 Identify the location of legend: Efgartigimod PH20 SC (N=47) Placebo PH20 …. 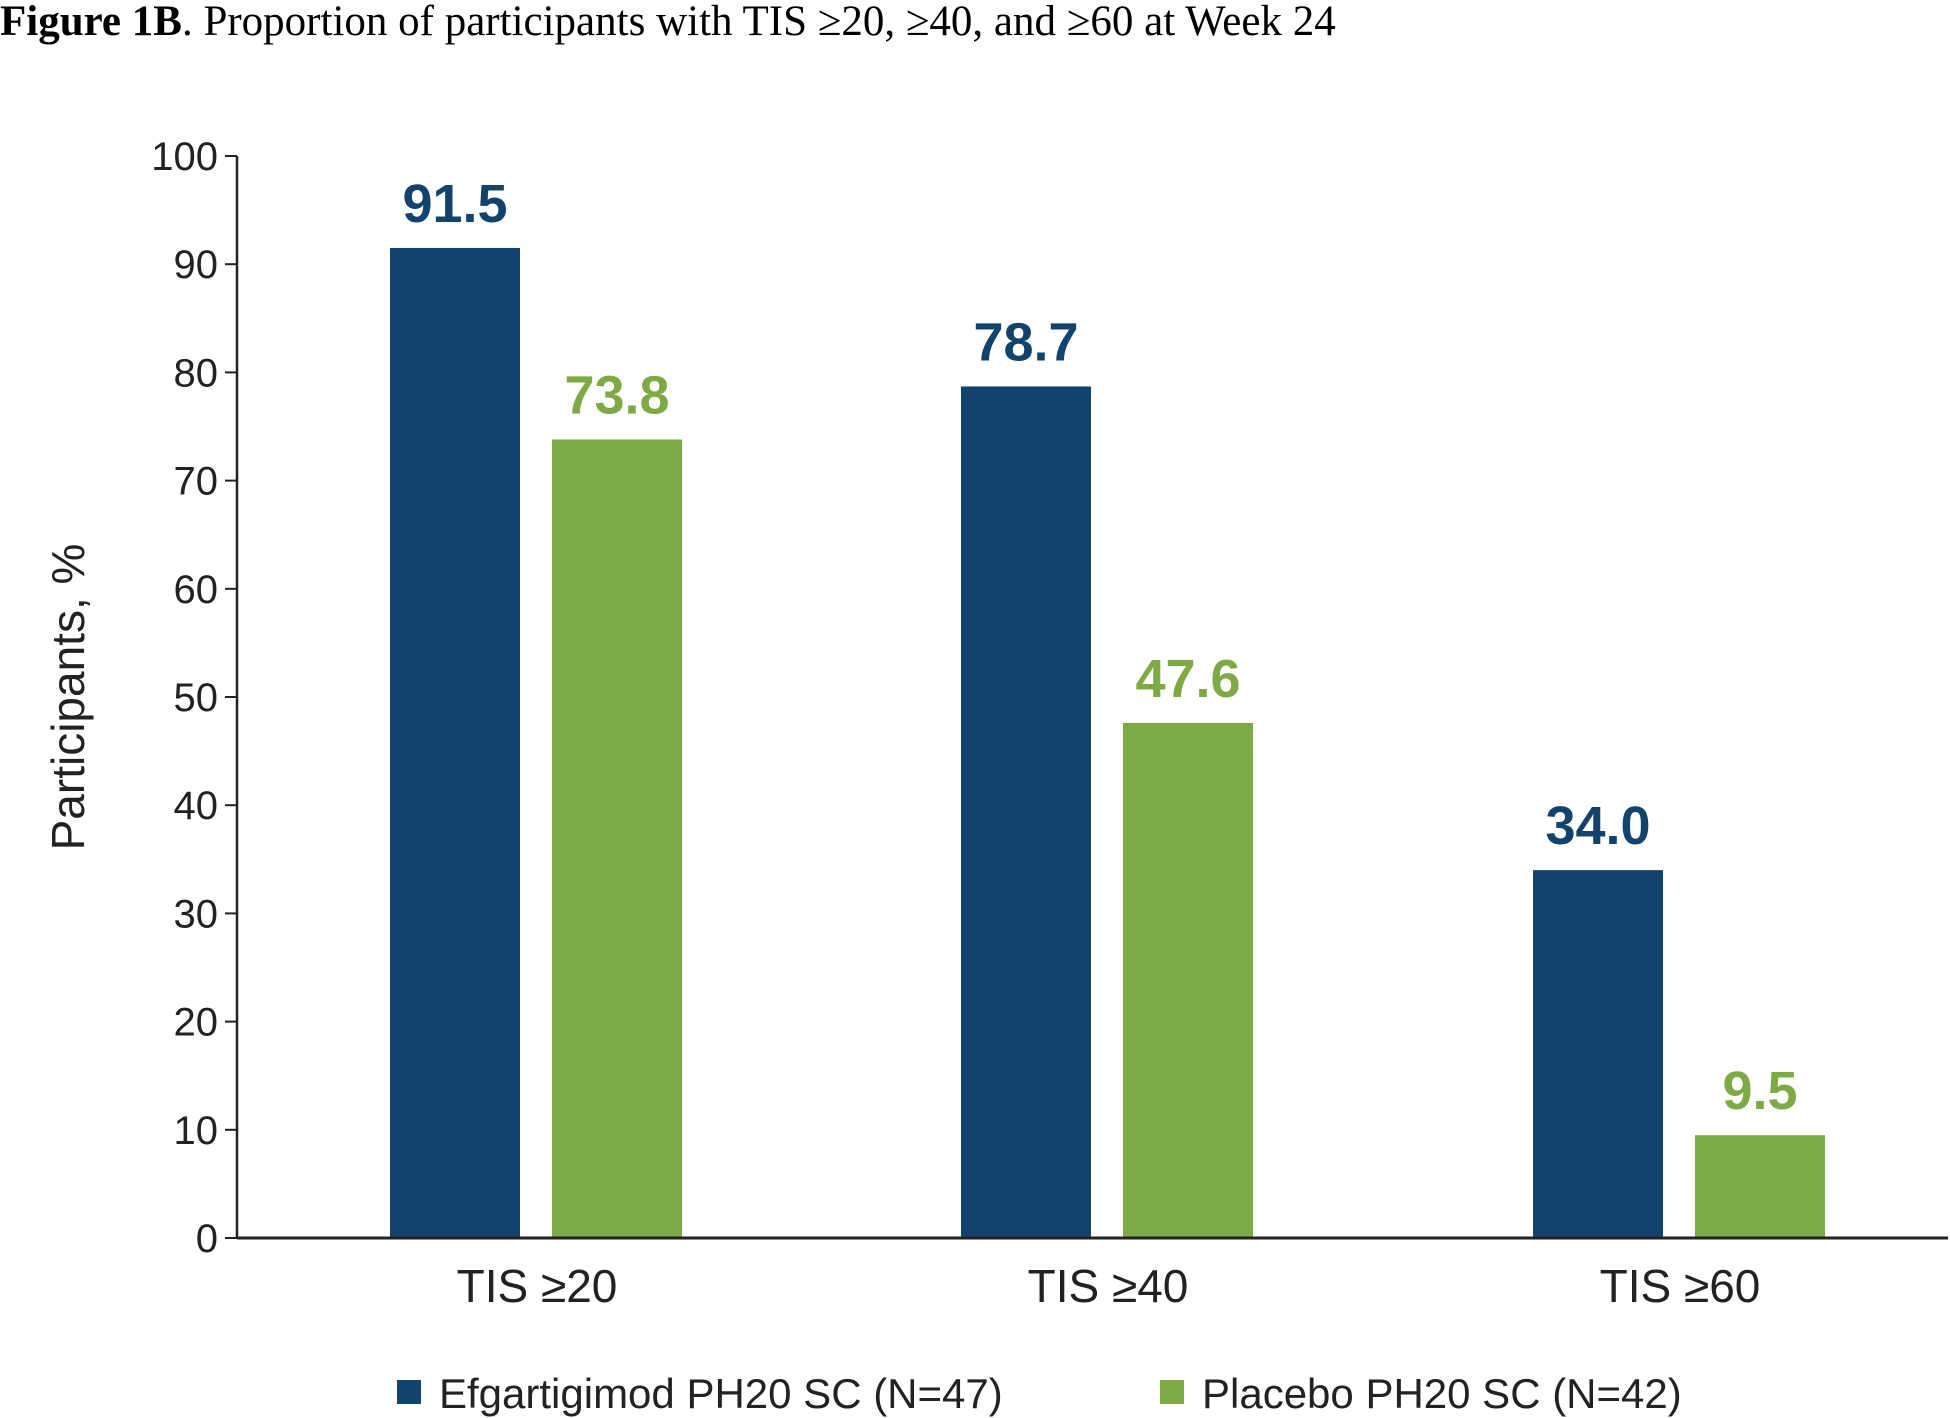
(1039, 1393).